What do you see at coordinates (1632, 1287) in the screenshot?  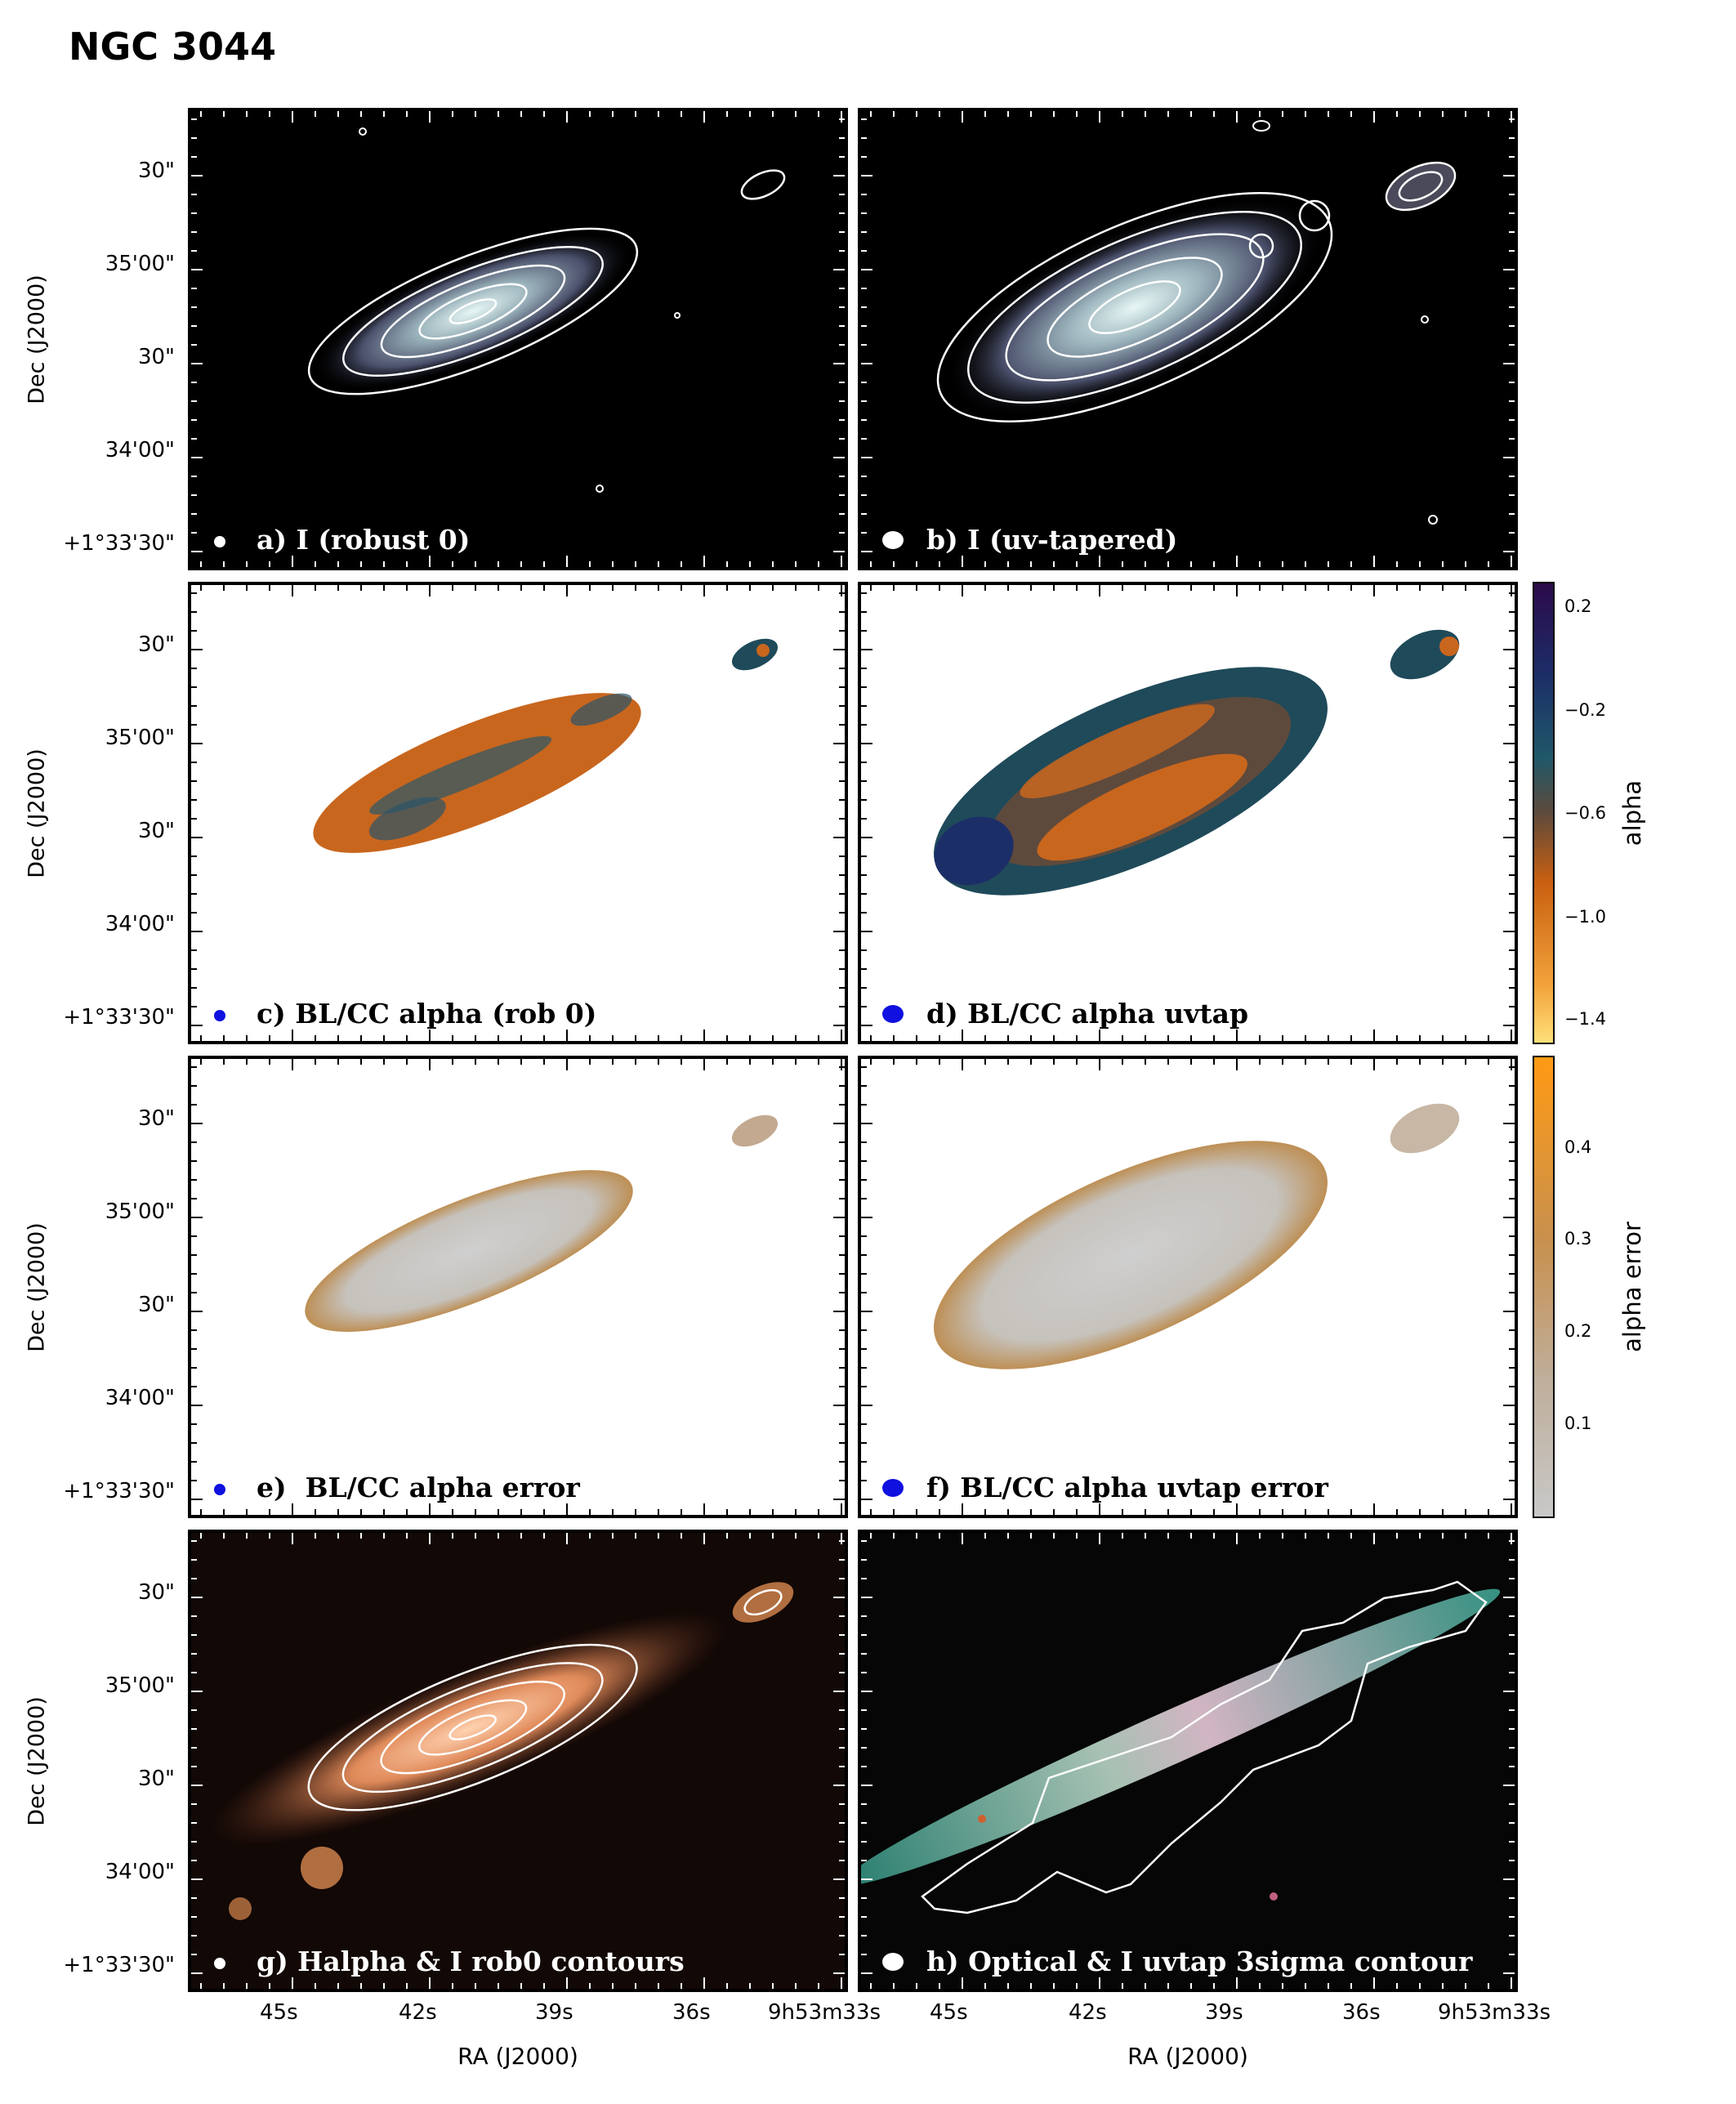 I see `colorbar-error-label: alpha error` at bounding box center [1632, 1287].